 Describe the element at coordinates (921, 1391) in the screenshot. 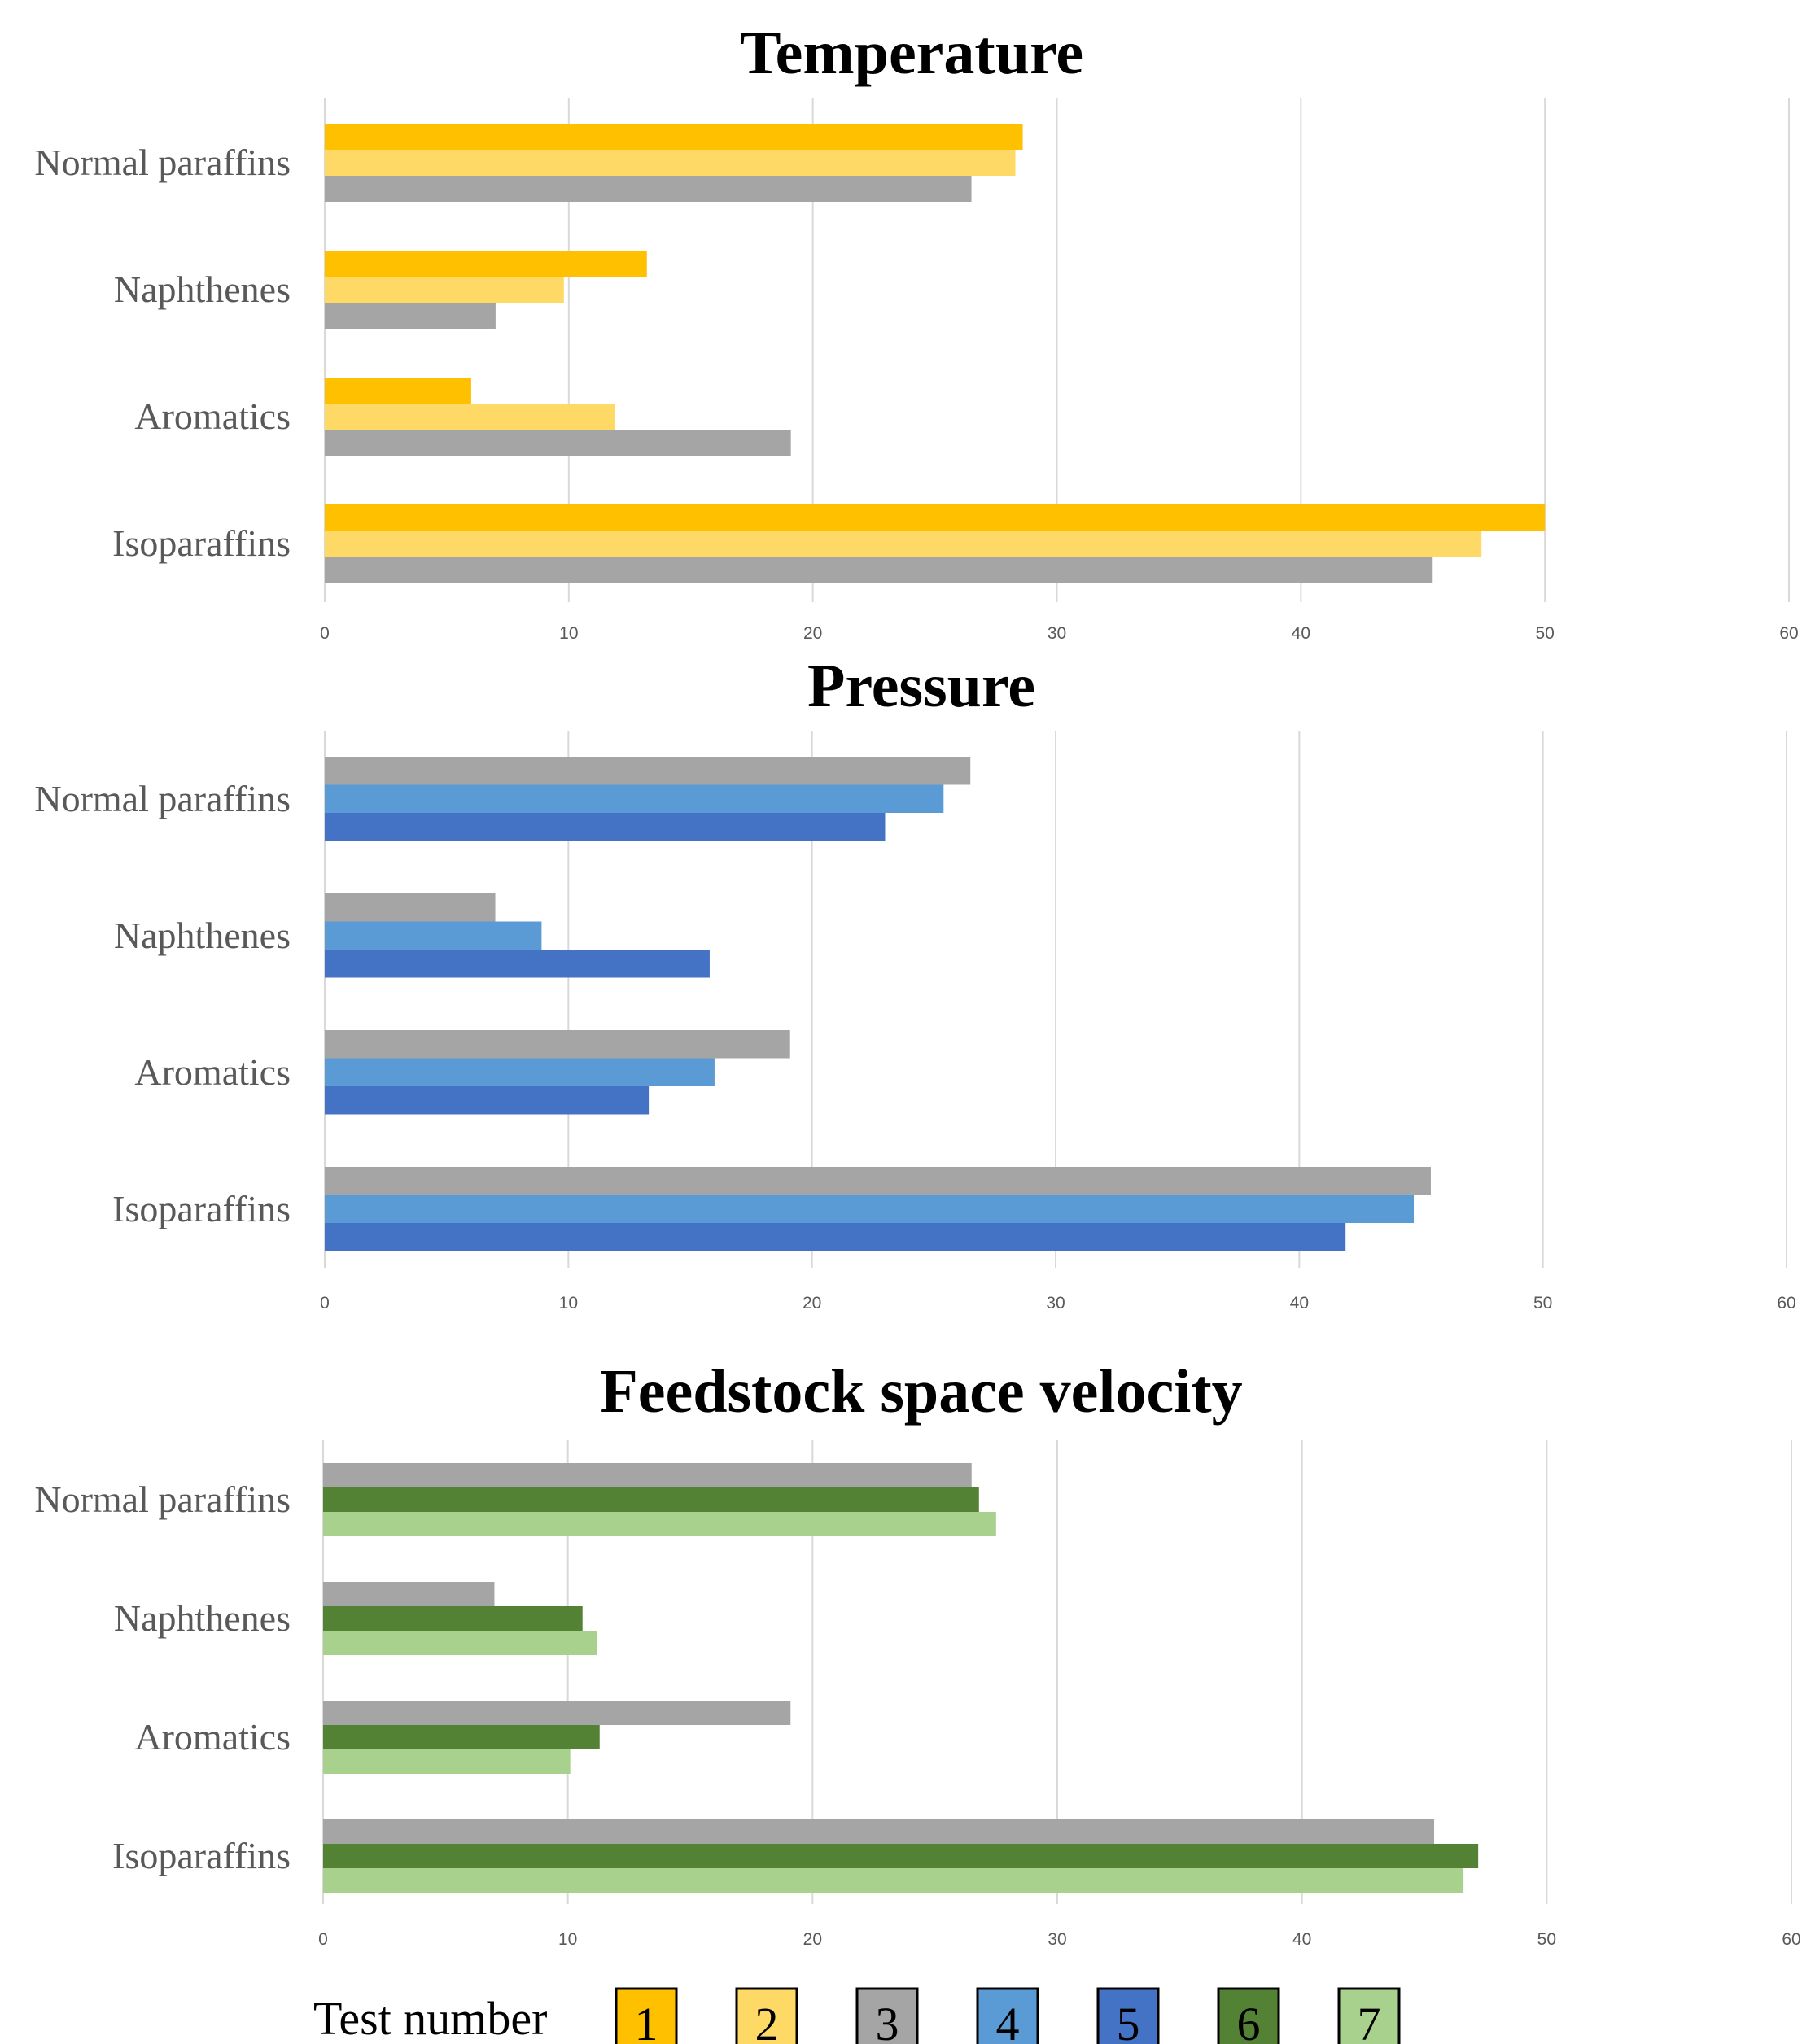

I see `chart-title: Feedstock space velocity` at that location.